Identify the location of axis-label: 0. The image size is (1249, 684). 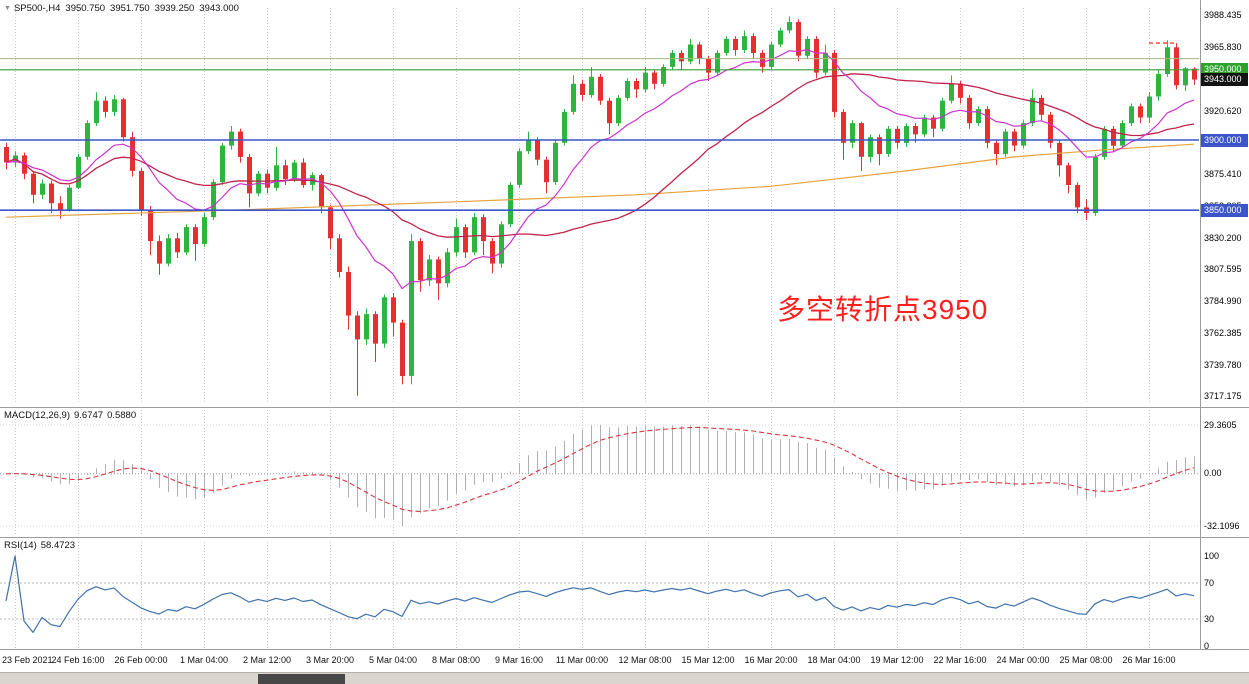
(1207, 645).